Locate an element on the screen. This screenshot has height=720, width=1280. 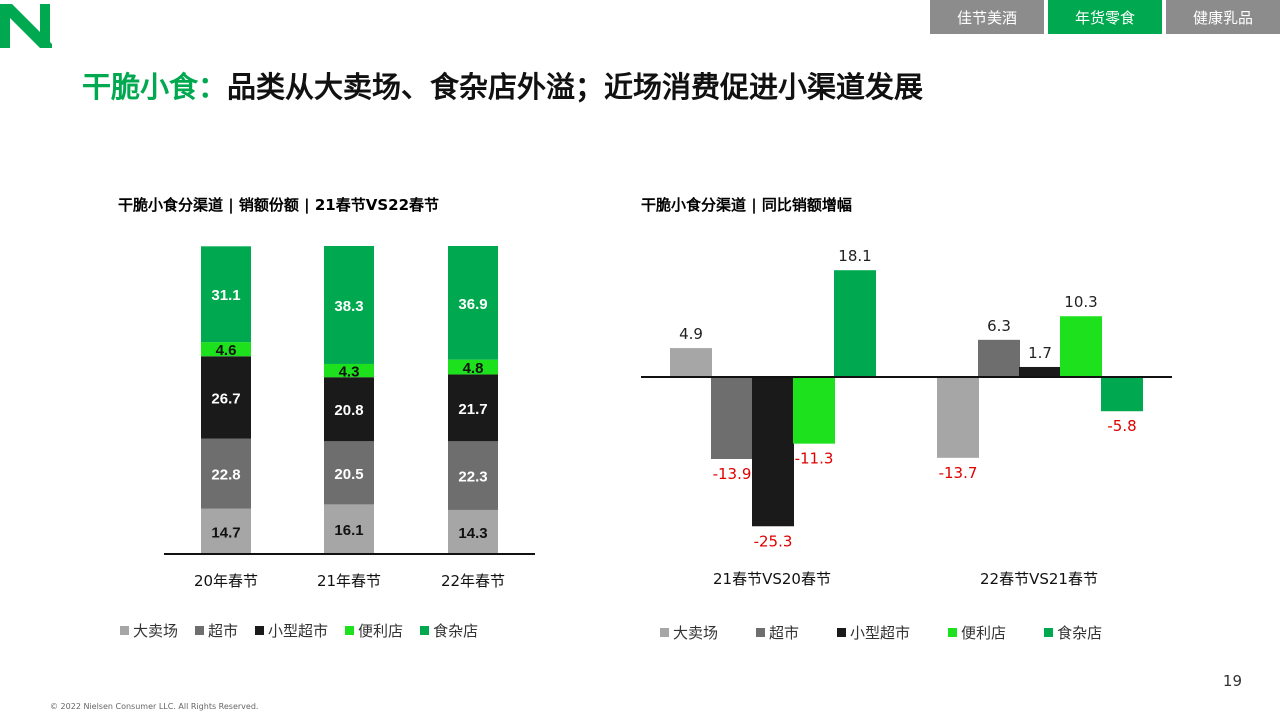
right-legend-grocery: 食杂店 is located at coordinates (1073, 632).